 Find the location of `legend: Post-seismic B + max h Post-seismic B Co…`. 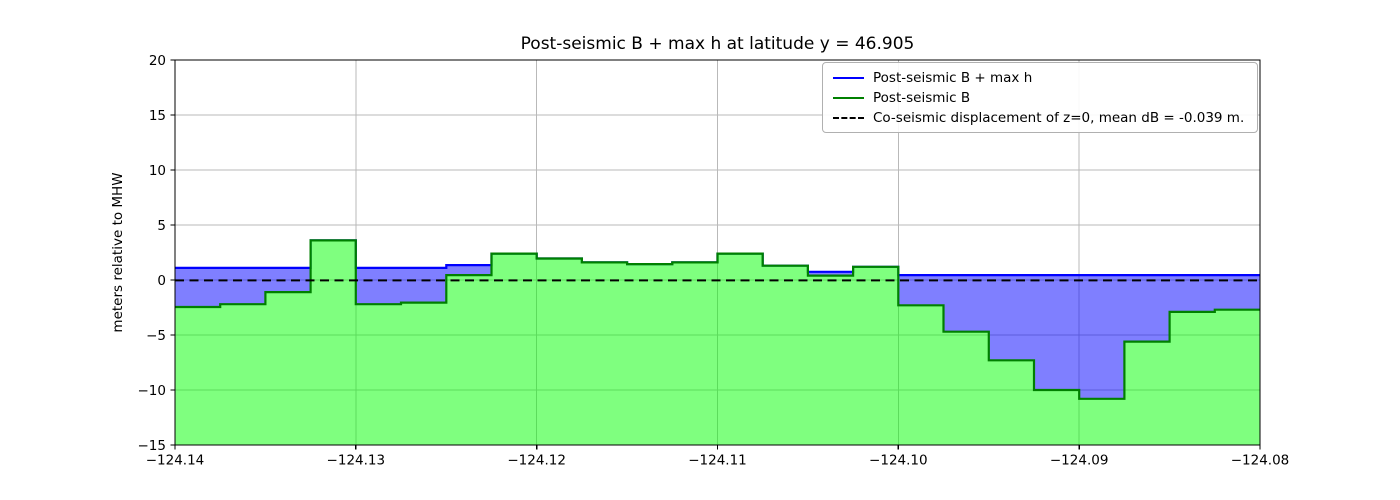

legend: Post-seismic B + max h Post-seismic B Co… is located at coordinates (1040, 97).